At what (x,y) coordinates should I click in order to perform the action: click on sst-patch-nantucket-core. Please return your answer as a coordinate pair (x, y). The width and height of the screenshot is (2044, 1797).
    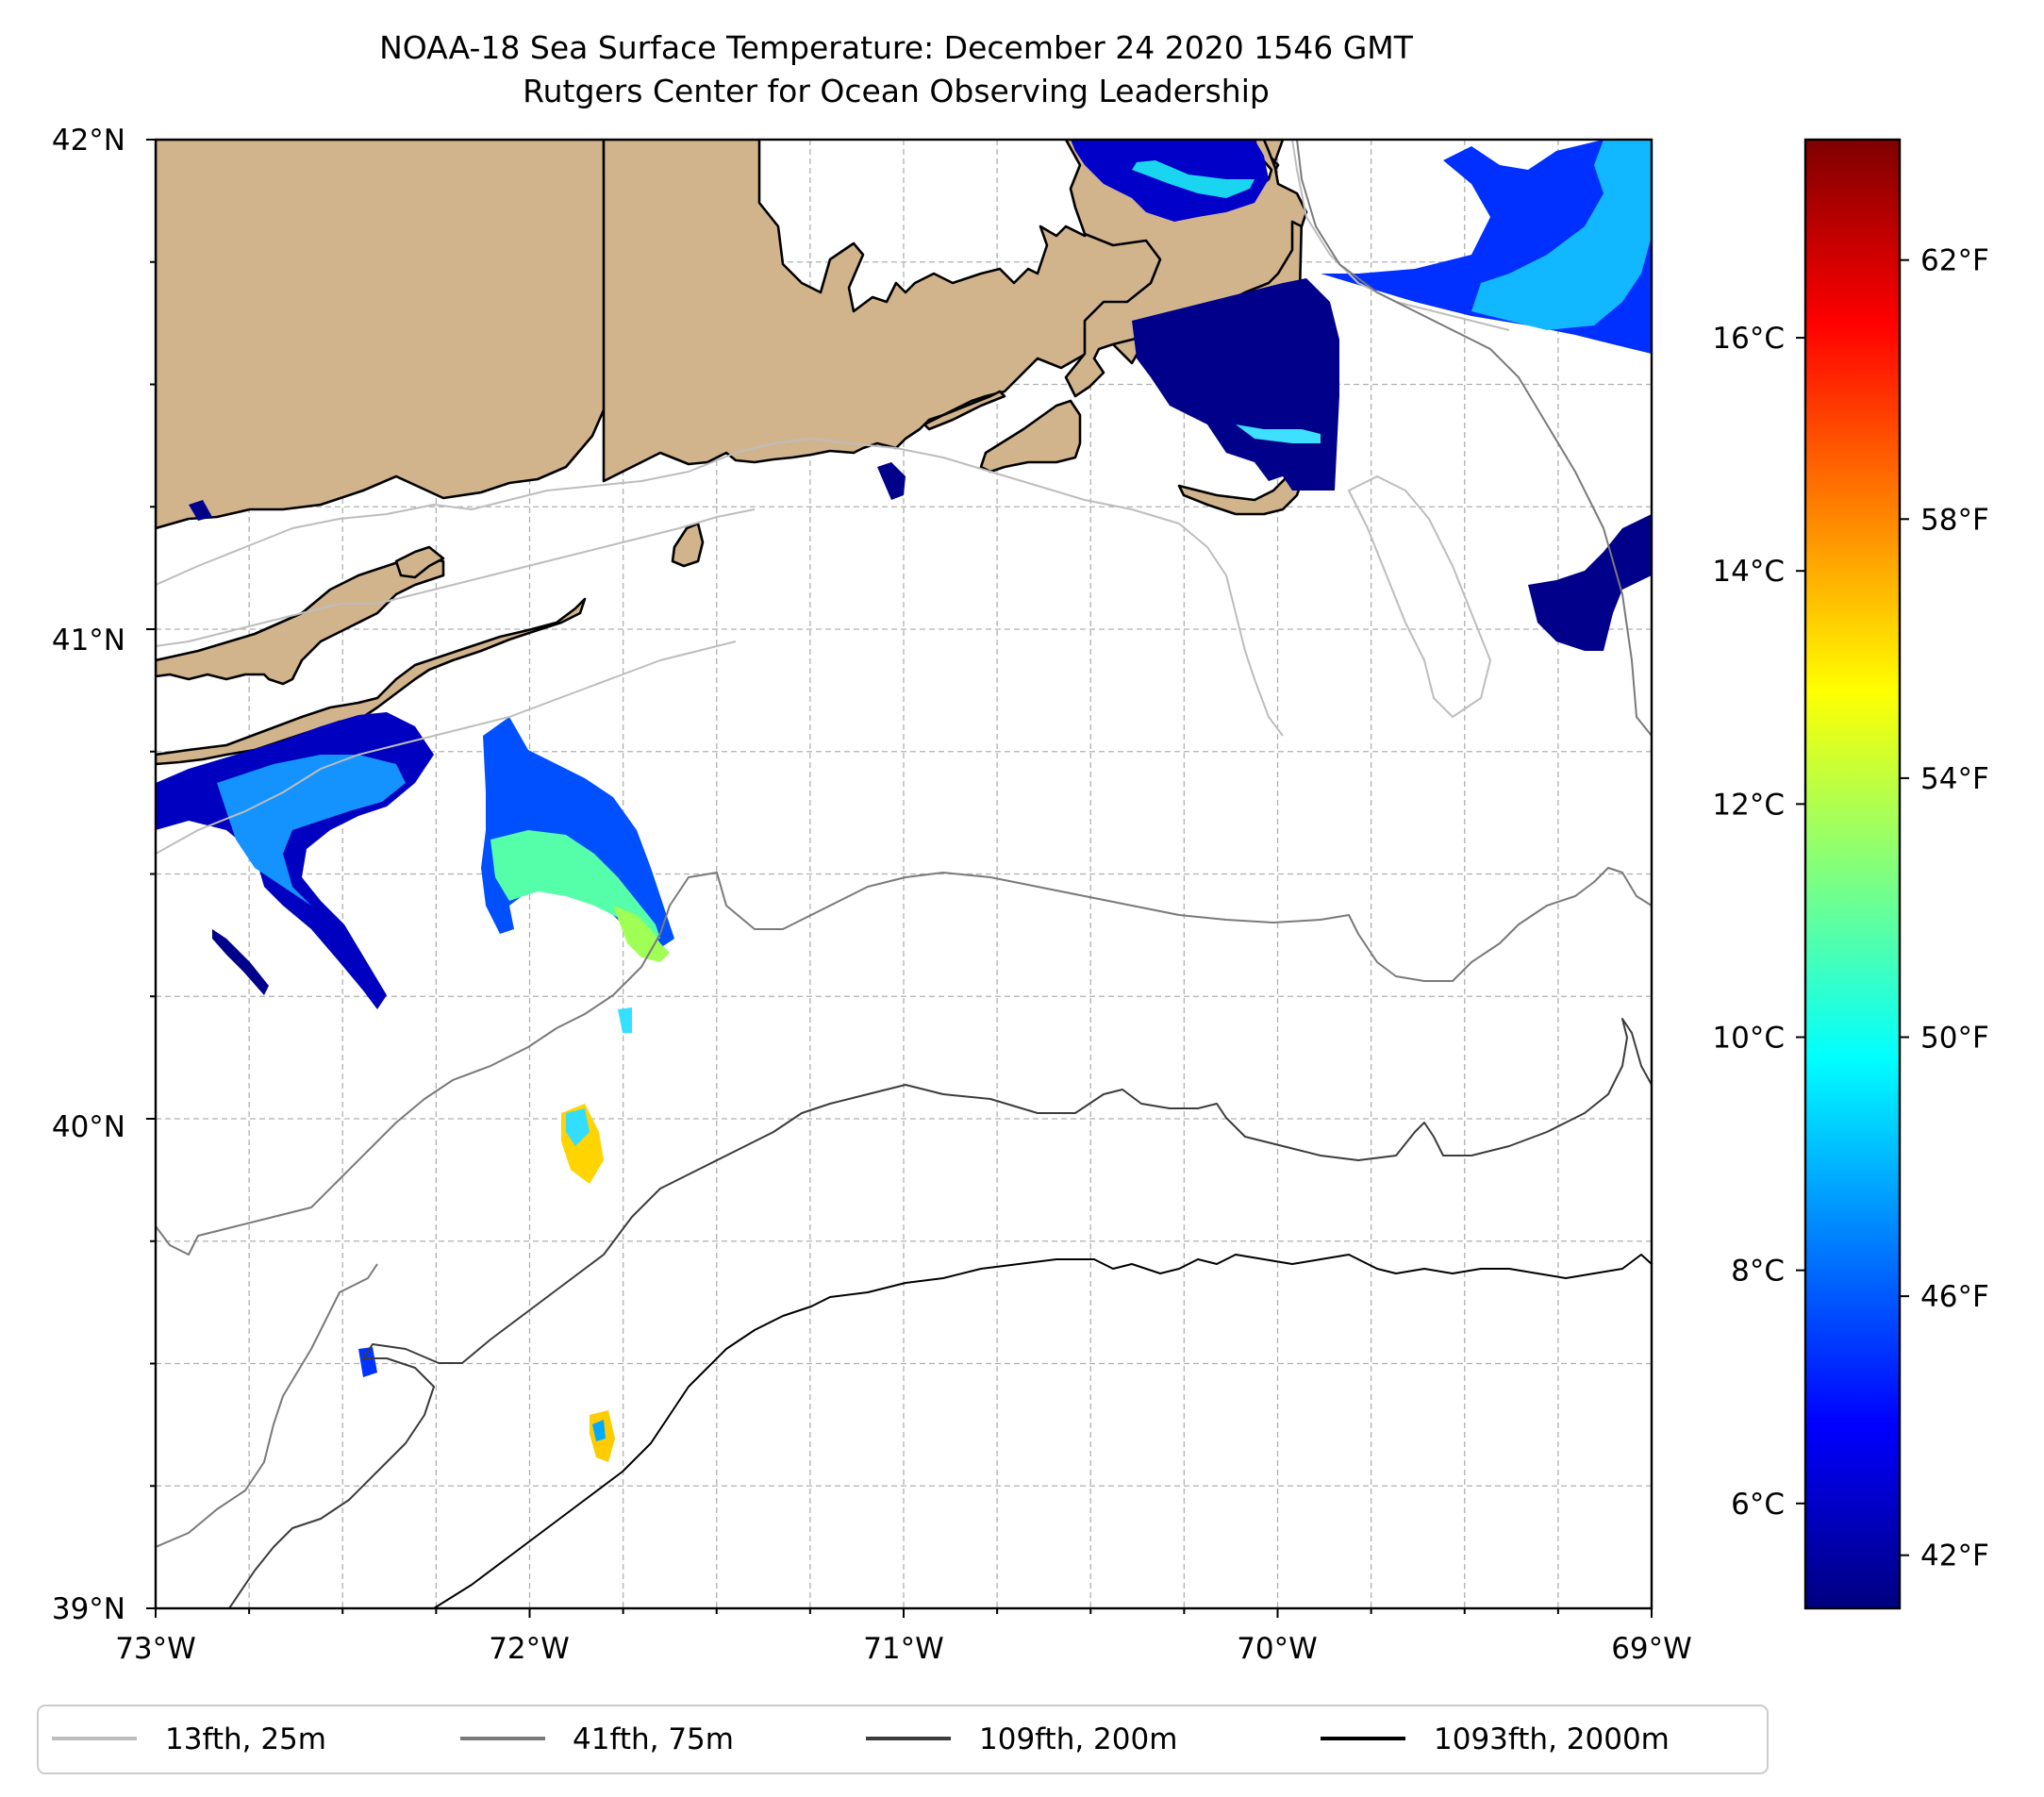
    Looking at the image, I should click on (1278, 433).